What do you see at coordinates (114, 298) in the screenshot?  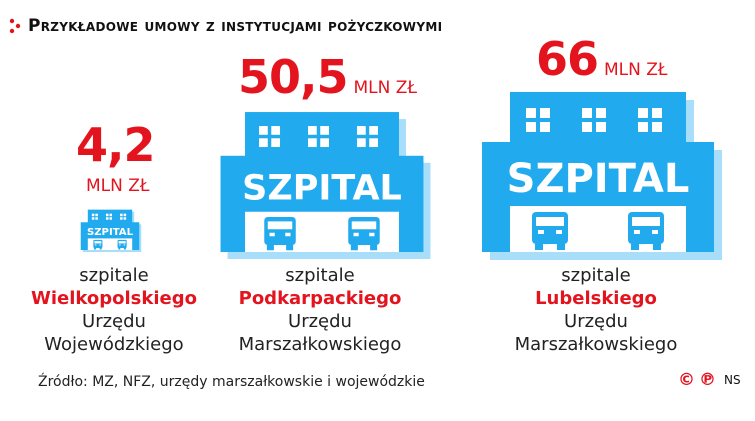 I see `caption-region: Wielkopolskiego` at bounding box center [114, 298].